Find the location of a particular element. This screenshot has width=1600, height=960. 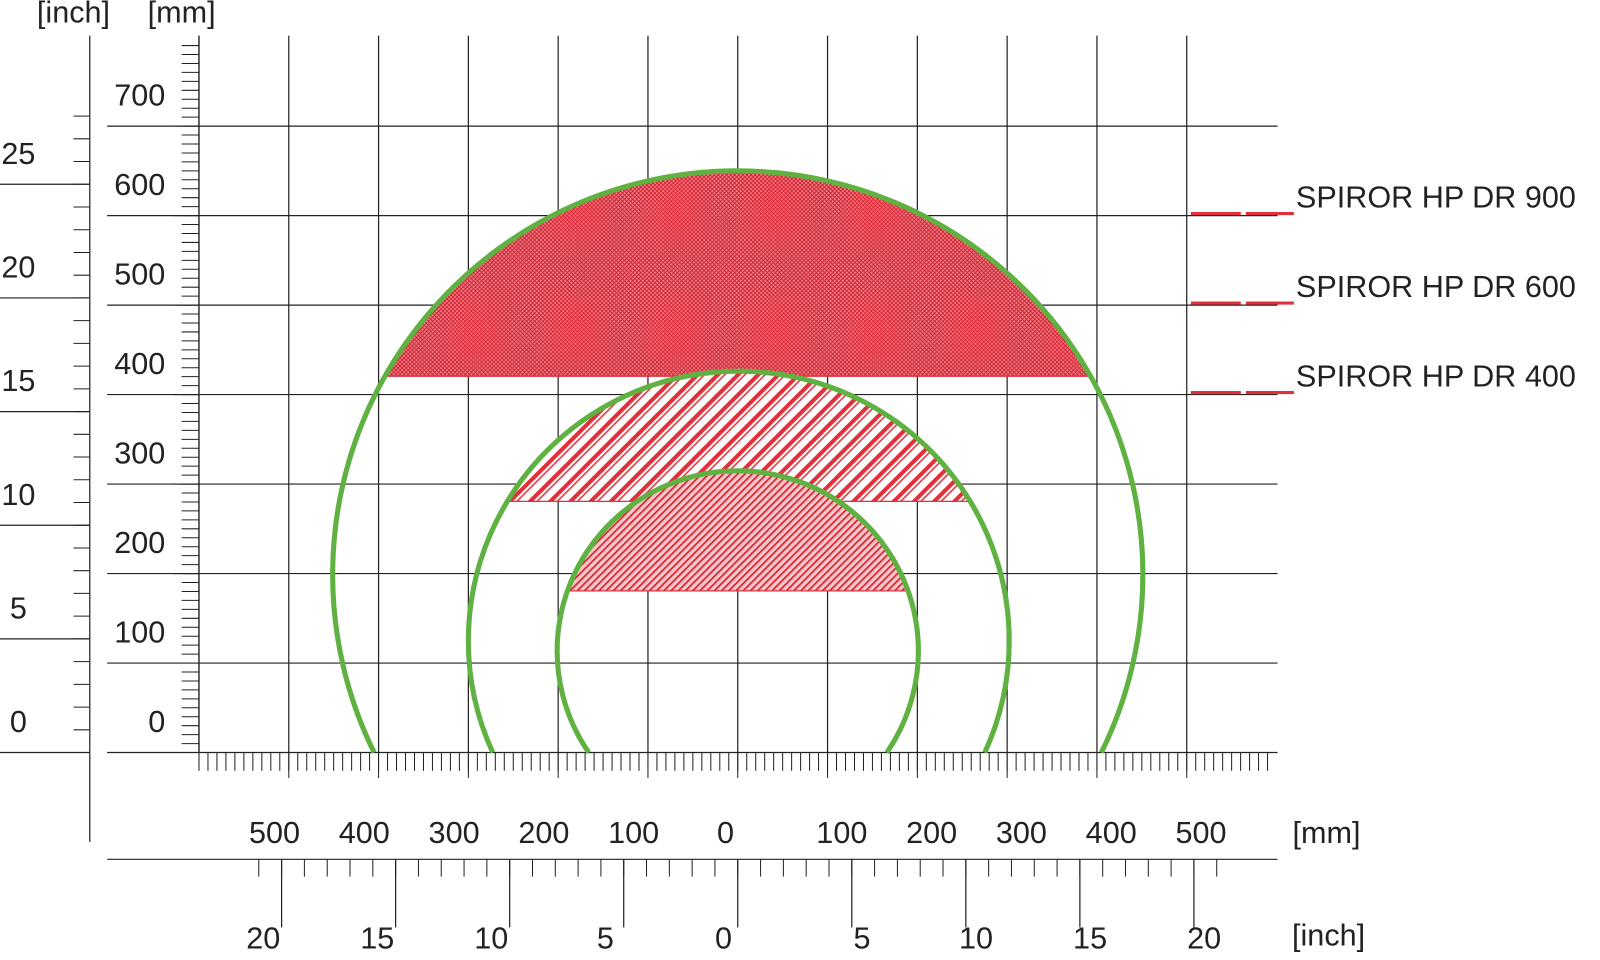

legend-label: SPIROR HP DR 900 is located at coordinates (1436, 197).